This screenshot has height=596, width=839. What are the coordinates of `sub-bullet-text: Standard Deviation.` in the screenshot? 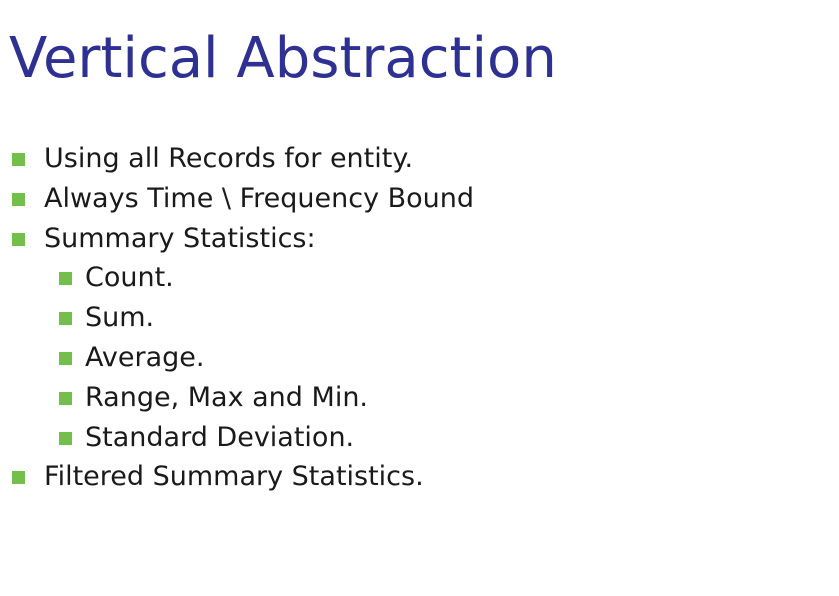 It's located at (220, 437).